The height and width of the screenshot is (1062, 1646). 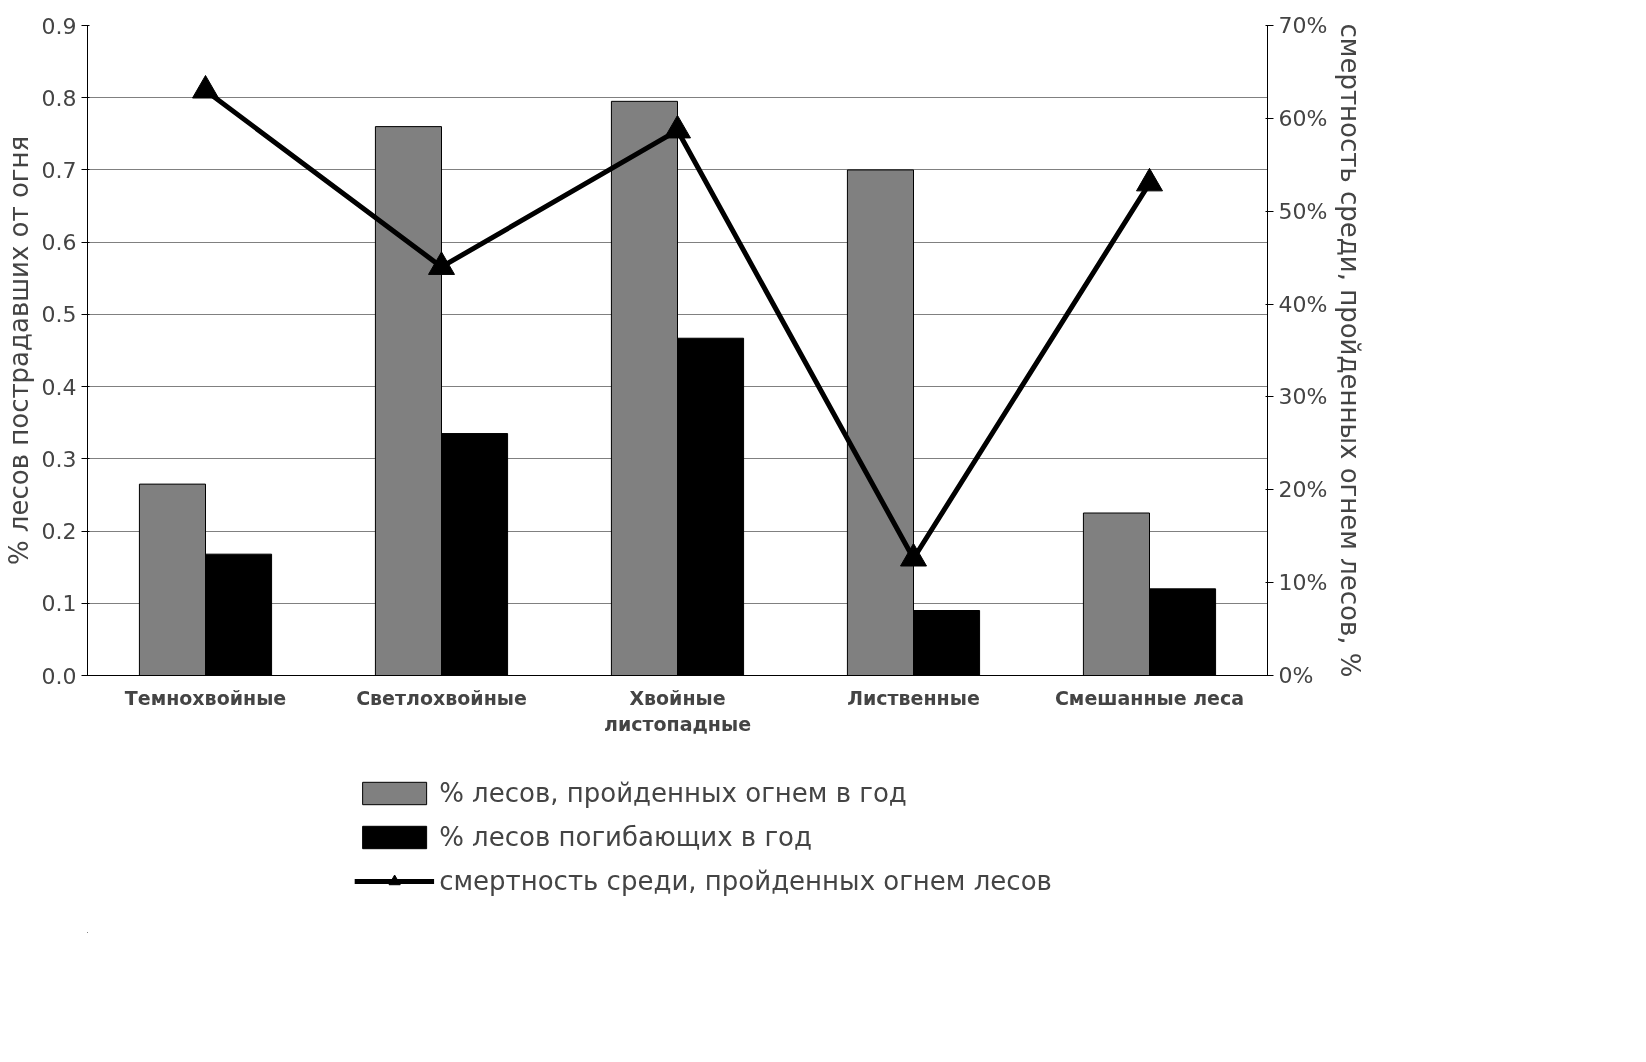 What do you see at coordinates (913, 697) in the screenshot?
I see `x-tick-label: Лиственные` at bounding box center [913, 697].